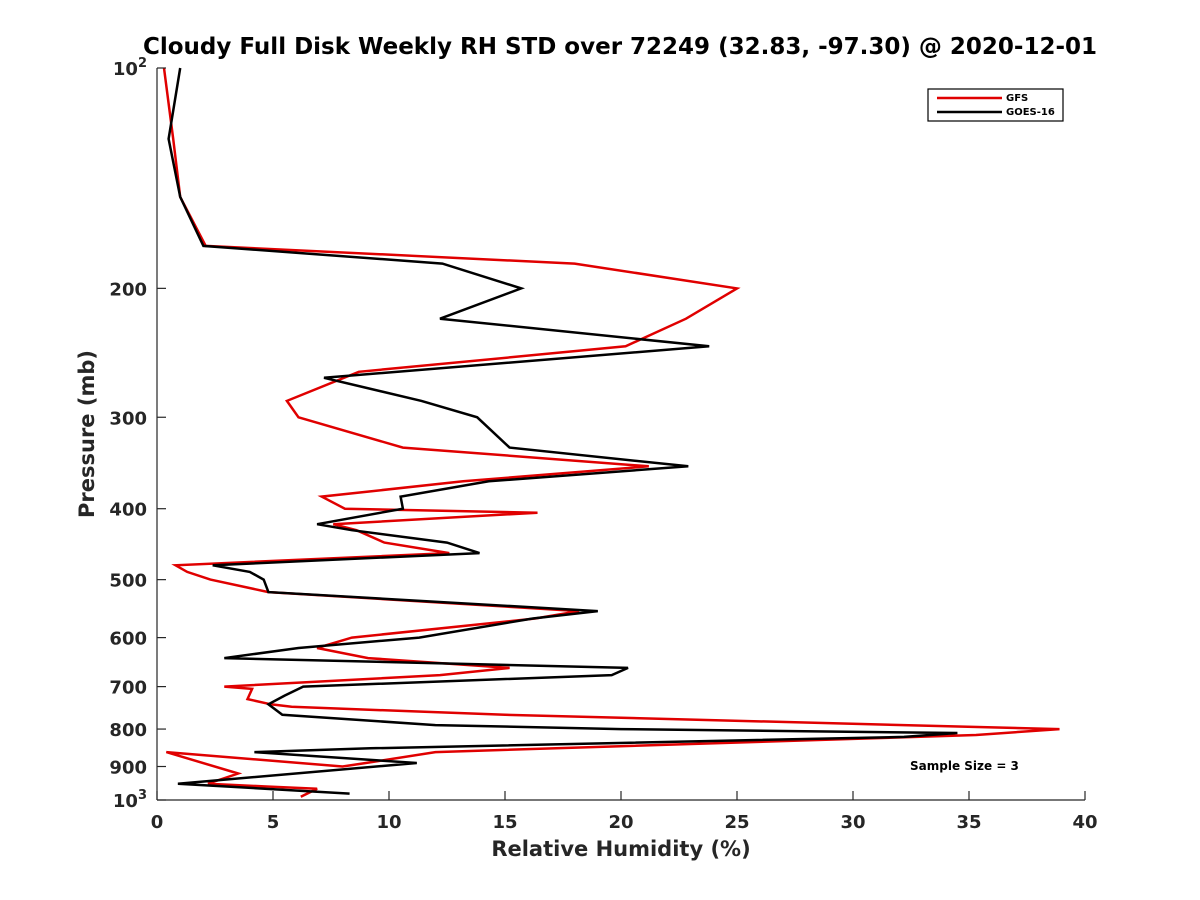 This screenshot has width=1200, height=900. I want to click on x-tick-label: 20, so click(620, 822).